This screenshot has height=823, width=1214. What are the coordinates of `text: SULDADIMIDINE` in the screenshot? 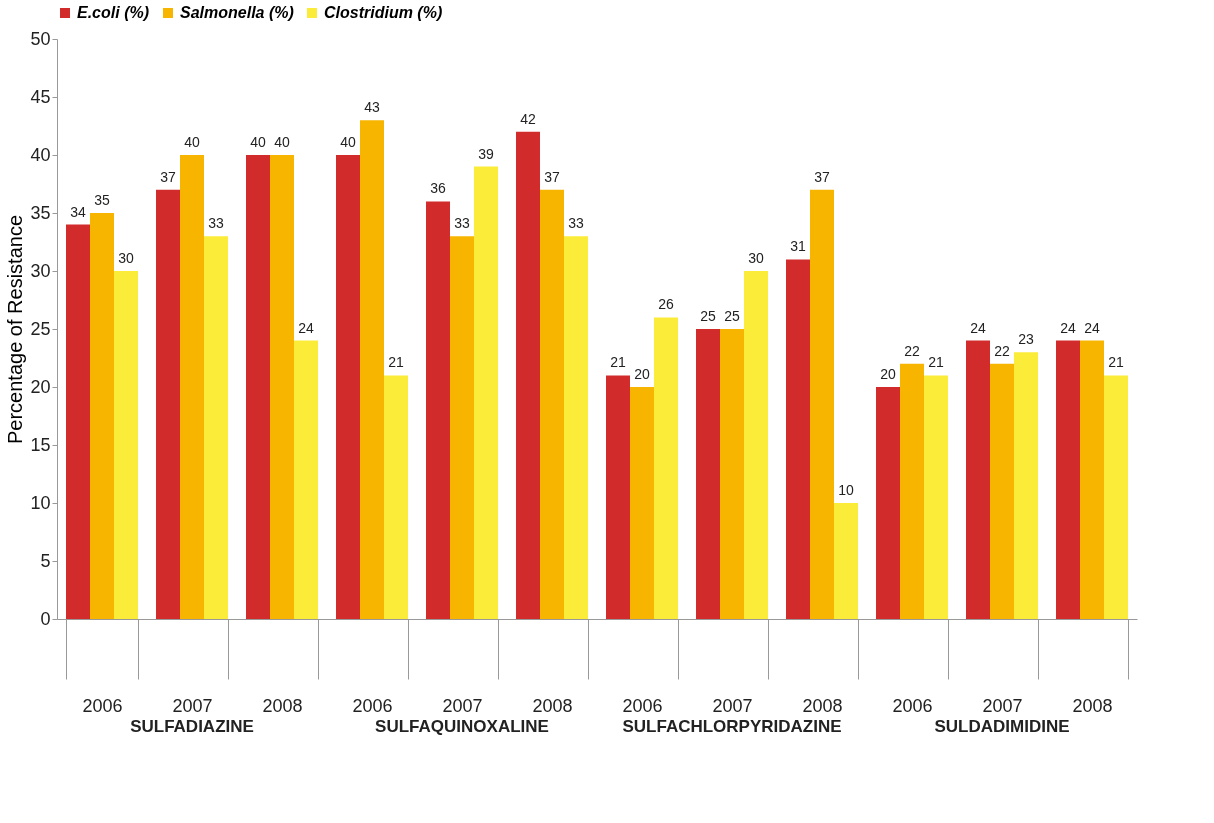 It's located at (1002, 726).